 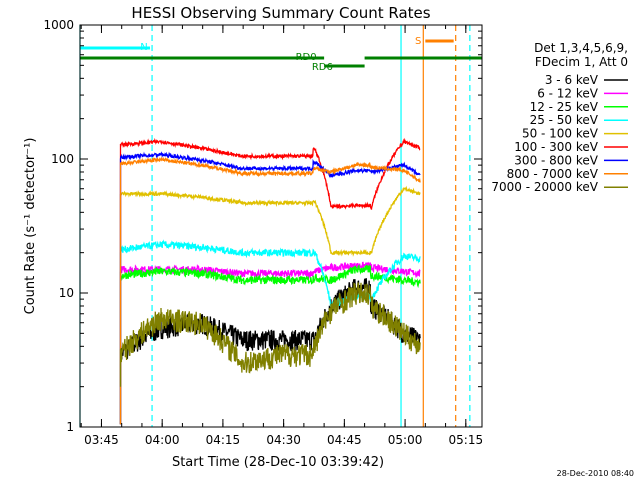 What do you see at coordinates (306, 57) in the screenshot?
I see `annotation-label: RD0` at bounding box center [306, 57].